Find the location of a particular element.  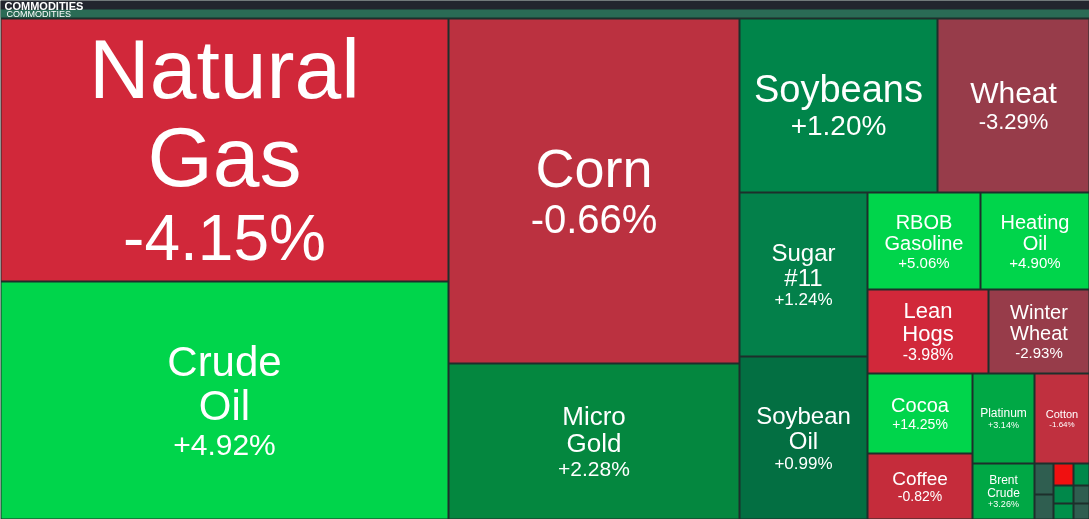

data-label: +3.14% is located at coordinates (1003, 424).